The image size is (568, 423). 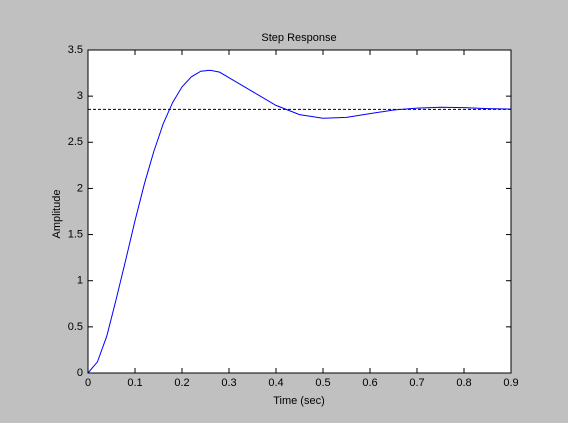 I want to click on y-tick-label: 2, so click(x=80, y=188).